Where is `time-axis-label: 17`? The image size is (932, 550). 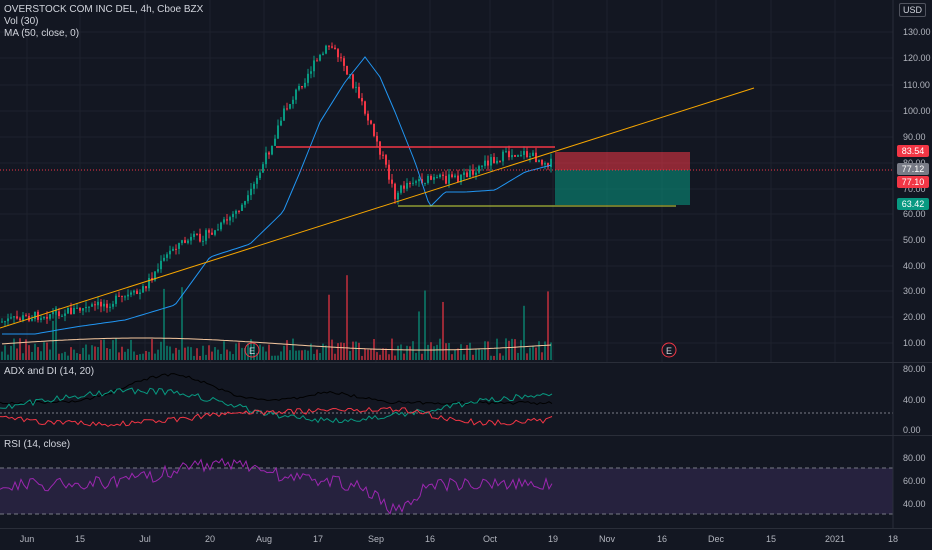 time-axis-label: 17 is located at coordinates (318, 539).